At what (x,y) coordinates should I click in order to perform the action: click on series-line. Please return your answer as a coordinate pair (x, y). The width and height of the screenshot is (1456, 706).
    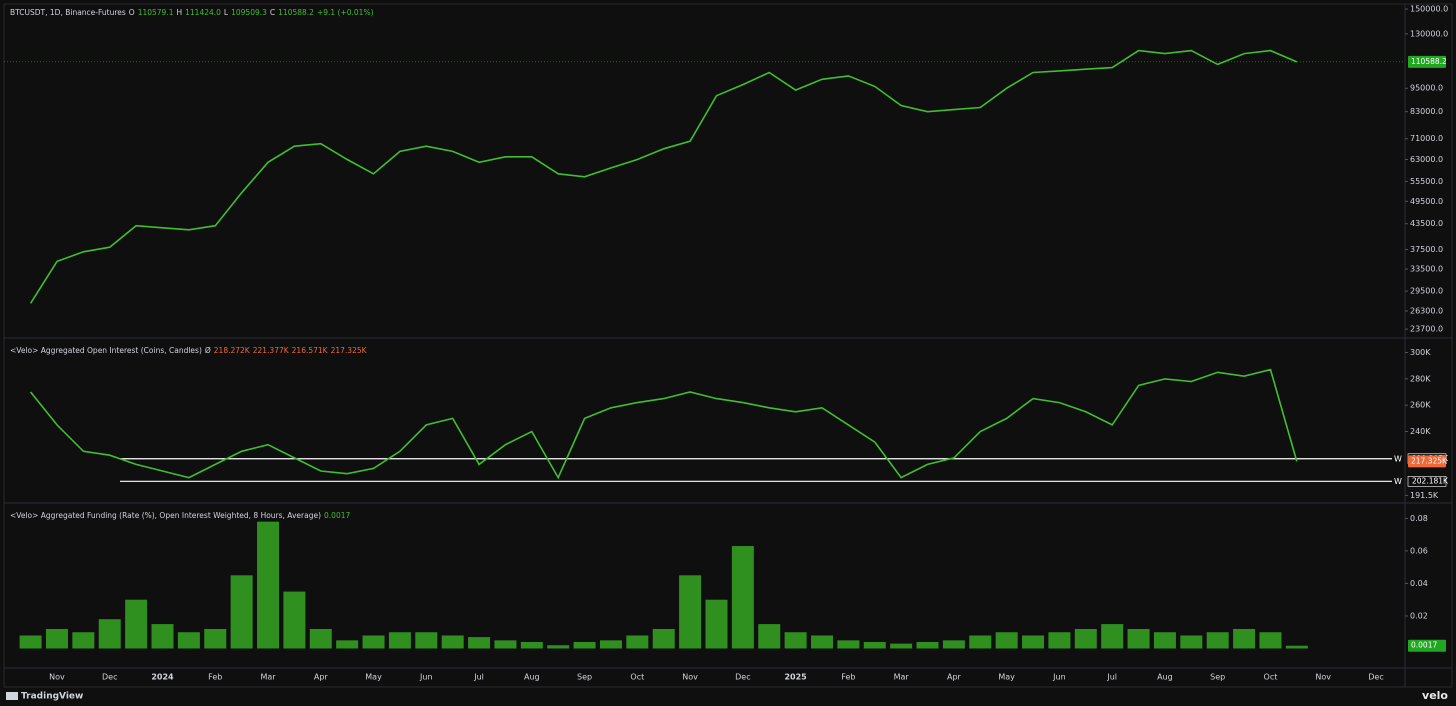
    Looking at the image, I should click on (663, 424).